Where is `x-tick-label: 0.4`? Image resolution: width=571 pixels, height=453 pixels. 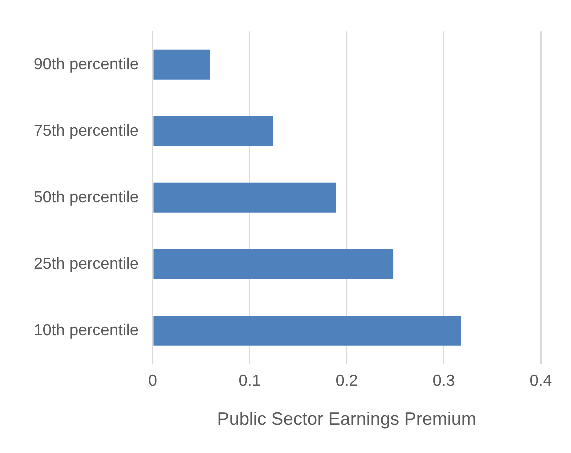
x-tick-label: 0.4 is located at coordinates (541, 381).